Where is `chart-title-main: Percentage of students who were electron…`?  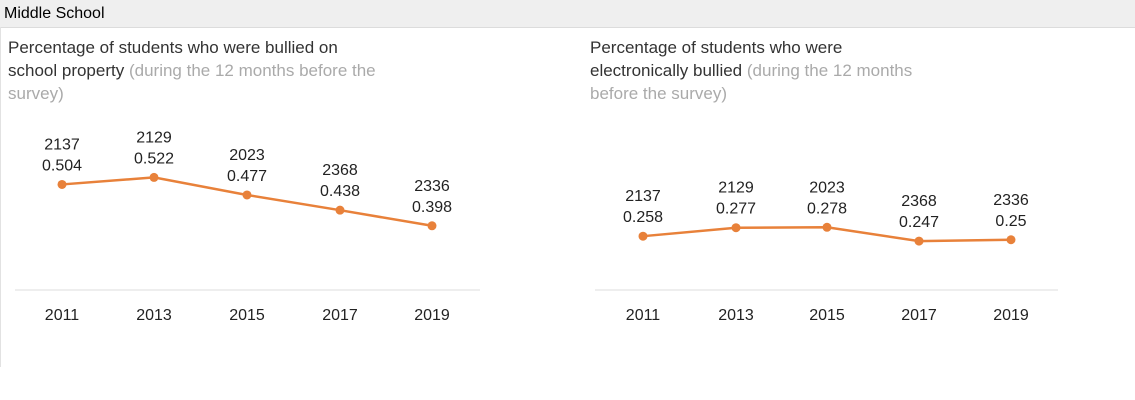 chart-title-main: Percentage of students who were electron… is located at coordinates (716, 59).